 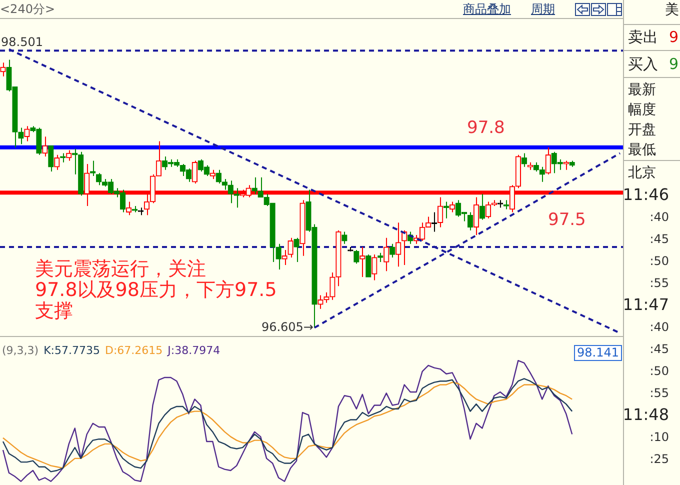 What do you see at coordinates (642, 130) in the screenshot?
I see `text: 开盘` at bounding box center [642, 130].